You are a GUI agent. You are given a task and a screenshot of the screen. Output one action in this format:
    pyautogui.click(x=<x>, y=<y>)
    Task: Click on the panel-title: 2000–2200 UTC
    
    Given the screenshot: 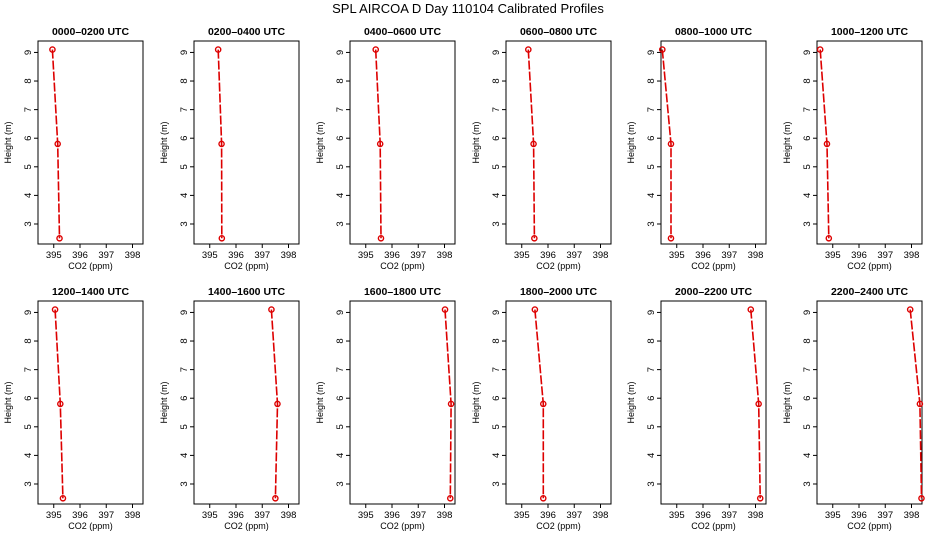 What is the action you would take?
    pyautogui.click(x=713, y=292)
    